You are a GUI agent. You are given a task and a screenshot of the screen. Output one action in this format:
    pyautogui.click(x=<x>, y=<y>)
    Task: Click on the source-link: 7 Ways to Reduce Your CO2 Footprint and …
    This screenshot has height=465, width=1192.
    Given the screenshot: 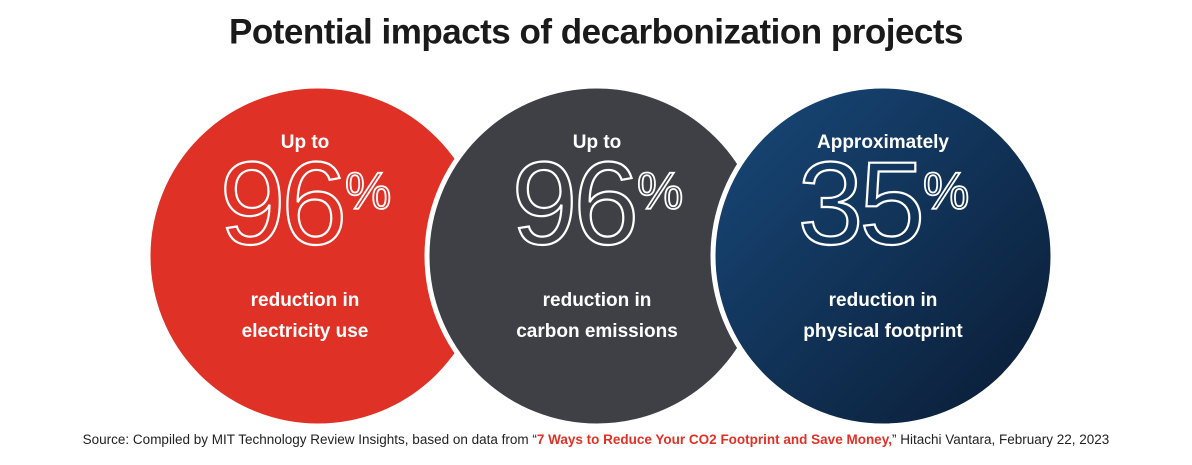 What is the action you would take?
    pyautogui.click(x=714, y=439)
    